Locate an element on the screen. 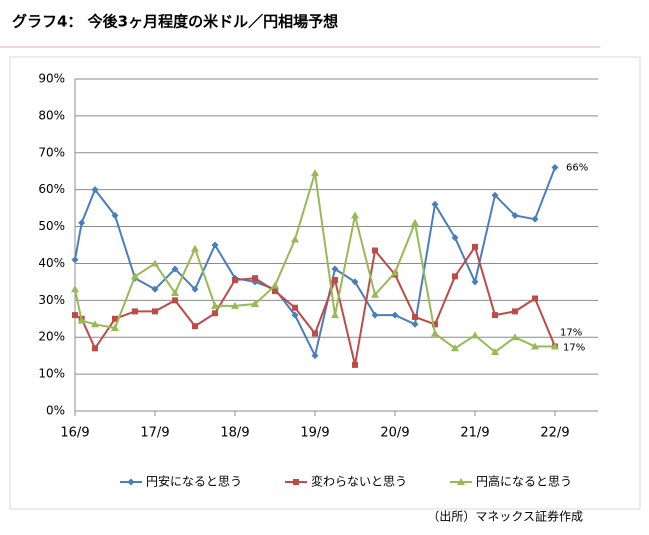  x-tick-label: 19/9 is located at coordinates (314, 433).